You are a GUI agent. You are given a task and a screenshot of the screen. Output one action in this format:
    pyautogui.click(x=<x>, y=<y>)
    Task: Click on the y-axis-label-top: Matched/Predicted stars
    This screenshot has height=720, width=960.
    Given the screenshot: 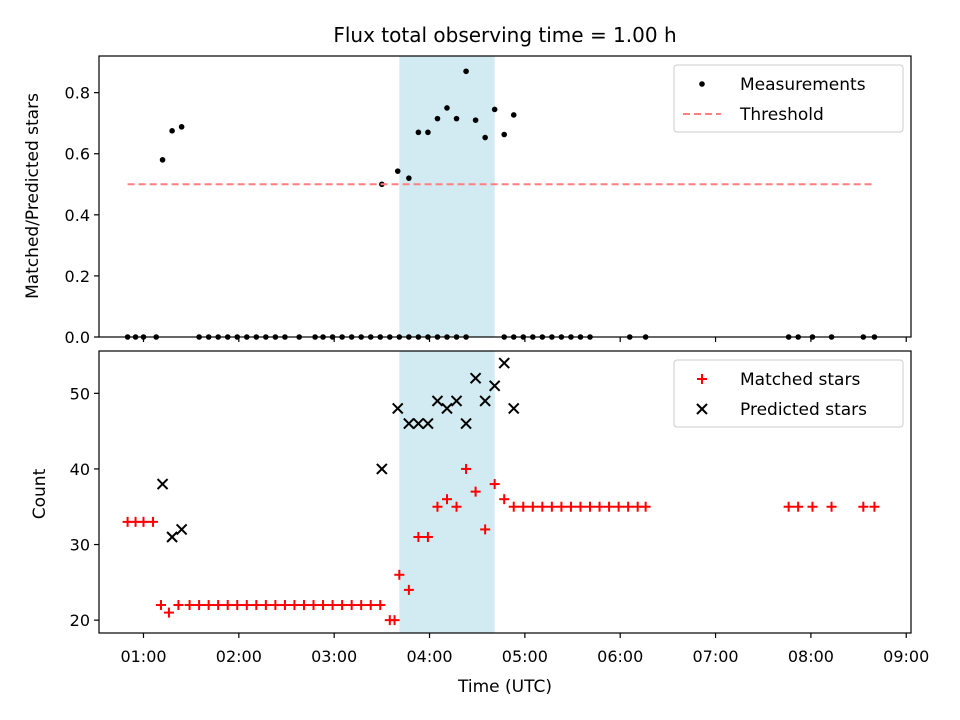 What is the action you would take?
    pyautogui.click(x=33, y=196)
    